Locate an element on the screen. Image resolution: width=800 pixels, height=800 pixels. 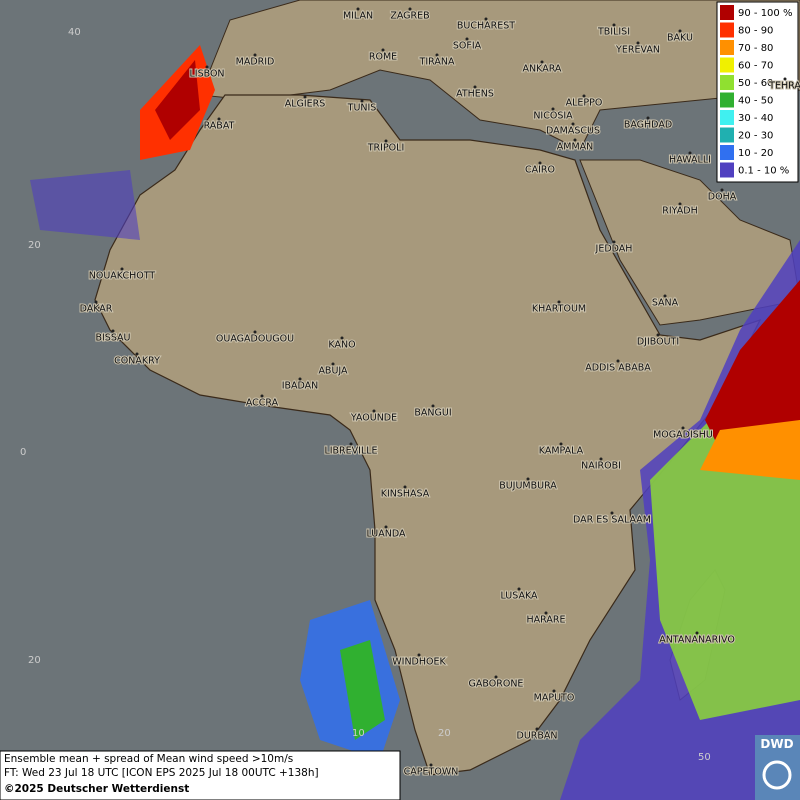
city-label: NOUAKCHOTT is located at coordinates (122, 276).